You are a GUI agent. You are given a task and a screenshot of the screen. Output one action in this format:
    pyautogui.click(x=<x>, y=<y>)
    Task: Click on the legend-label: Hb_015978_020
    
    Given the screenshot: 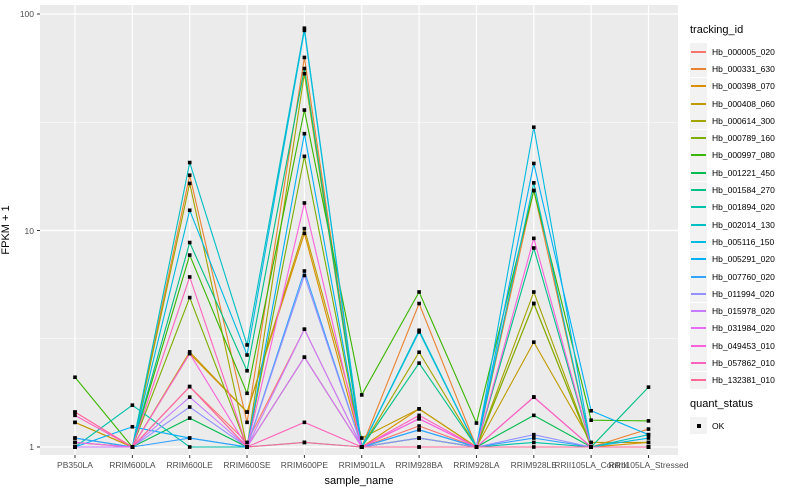 What is the action you would take?
    pyautogui.click(x=743, y=311)
    